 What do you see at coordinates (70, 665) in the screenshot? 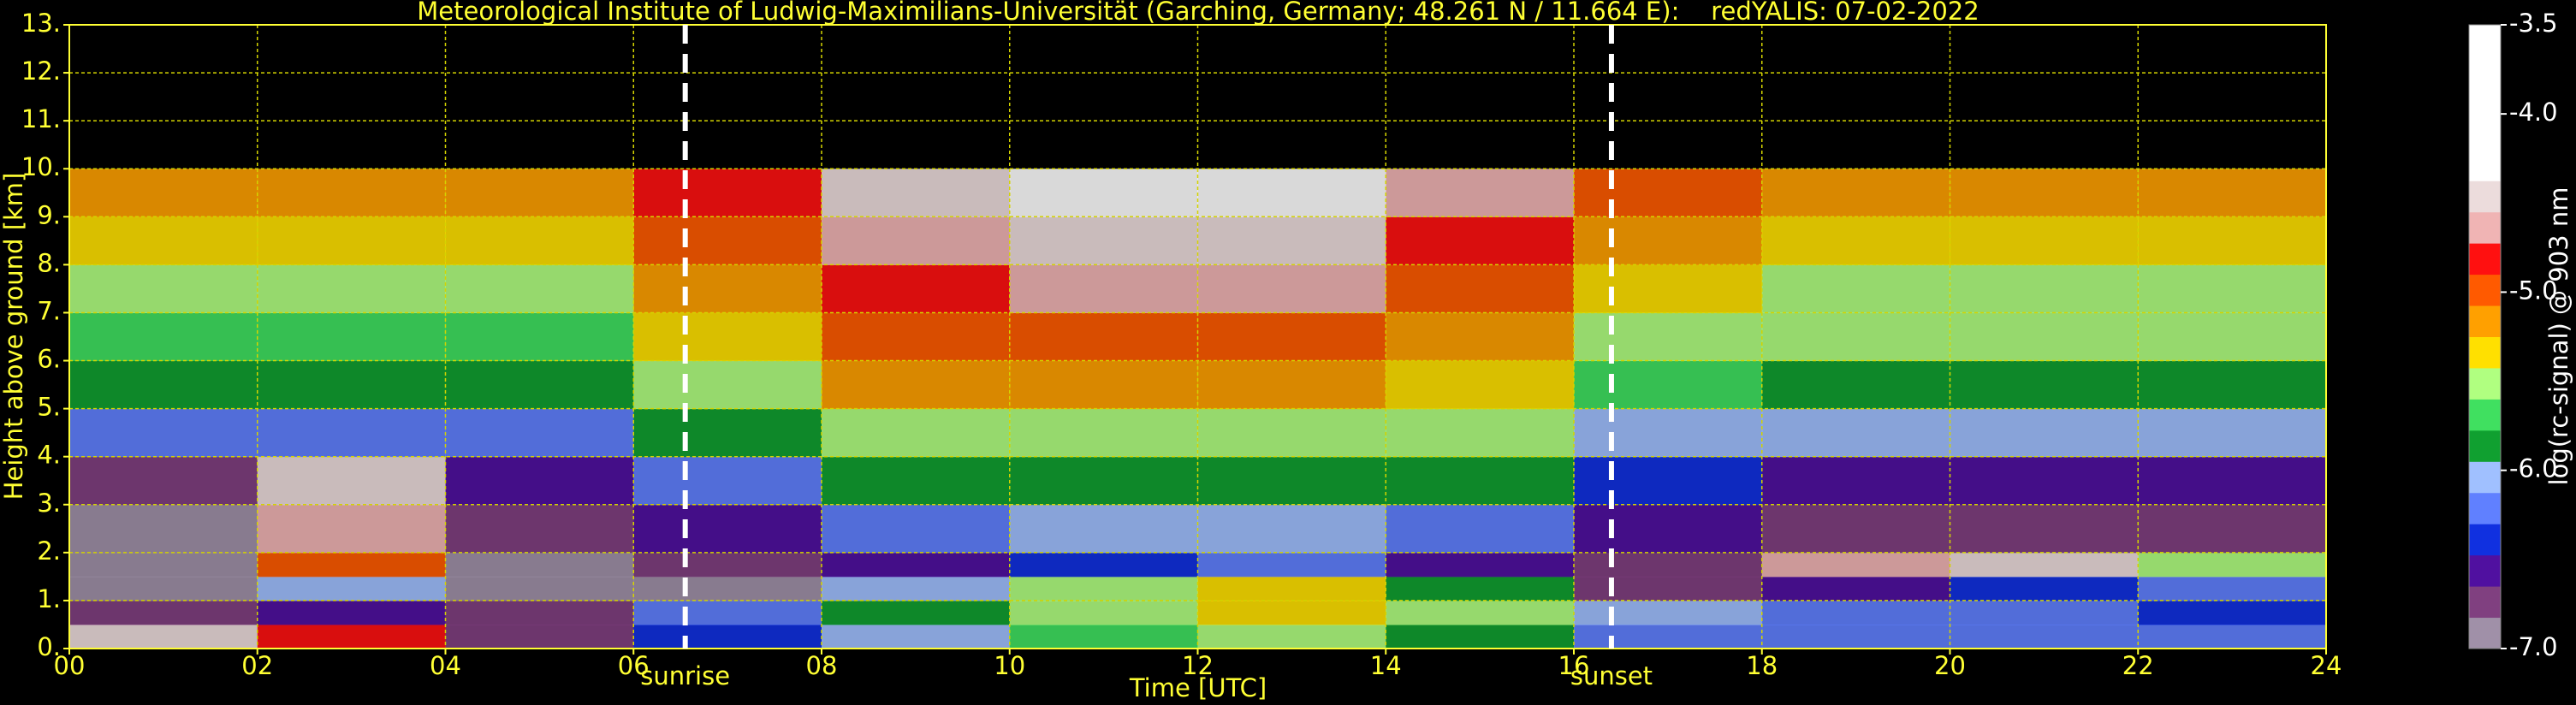
I see `x-tick-label: 00` at bounding box center [70, 665].